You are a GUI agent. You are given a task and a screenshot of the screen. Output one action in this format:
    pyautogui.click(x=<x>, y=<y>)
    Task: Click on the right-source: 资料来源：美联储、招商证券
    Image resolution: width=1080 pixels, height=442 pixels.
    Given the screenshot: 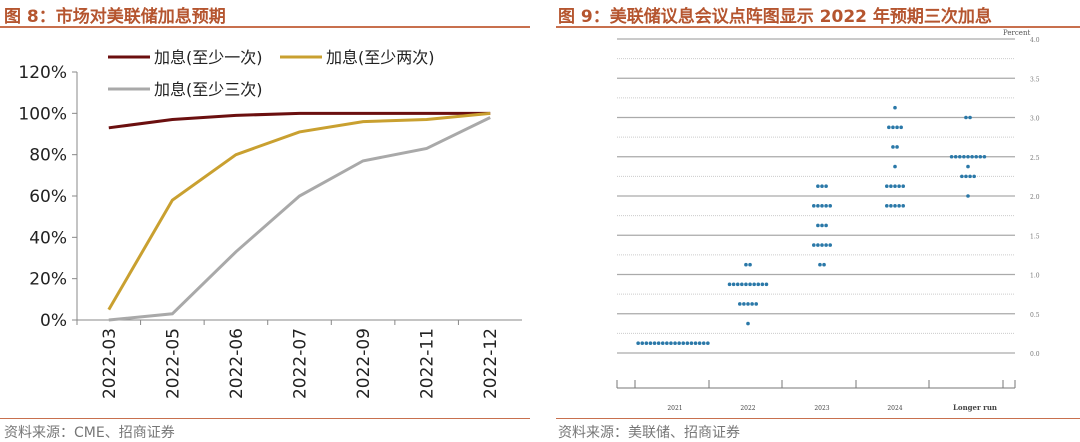 What is the action you would take?
    pyautogui.click(x=649, y=433)
    